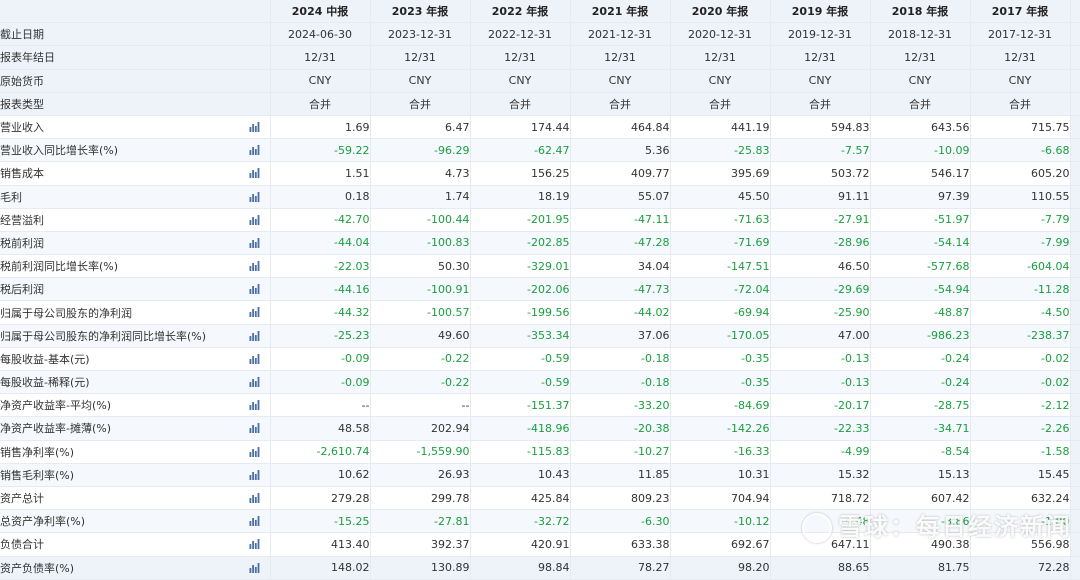 This screenshot has height=580, width=1080. I want to click on table-cell: 37.06, so click(620, 336).